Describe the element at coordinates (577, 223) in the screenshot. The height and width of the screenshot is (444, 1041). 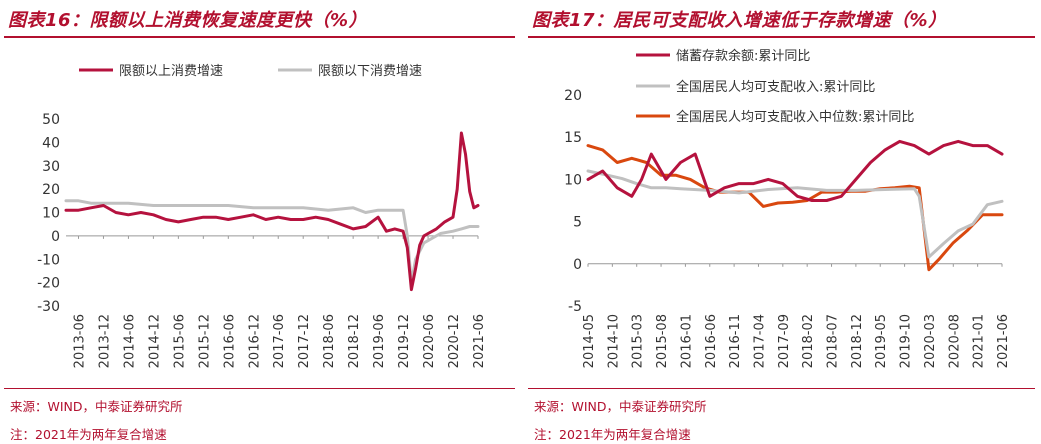
I see `y-tick-label: 5` at that location.